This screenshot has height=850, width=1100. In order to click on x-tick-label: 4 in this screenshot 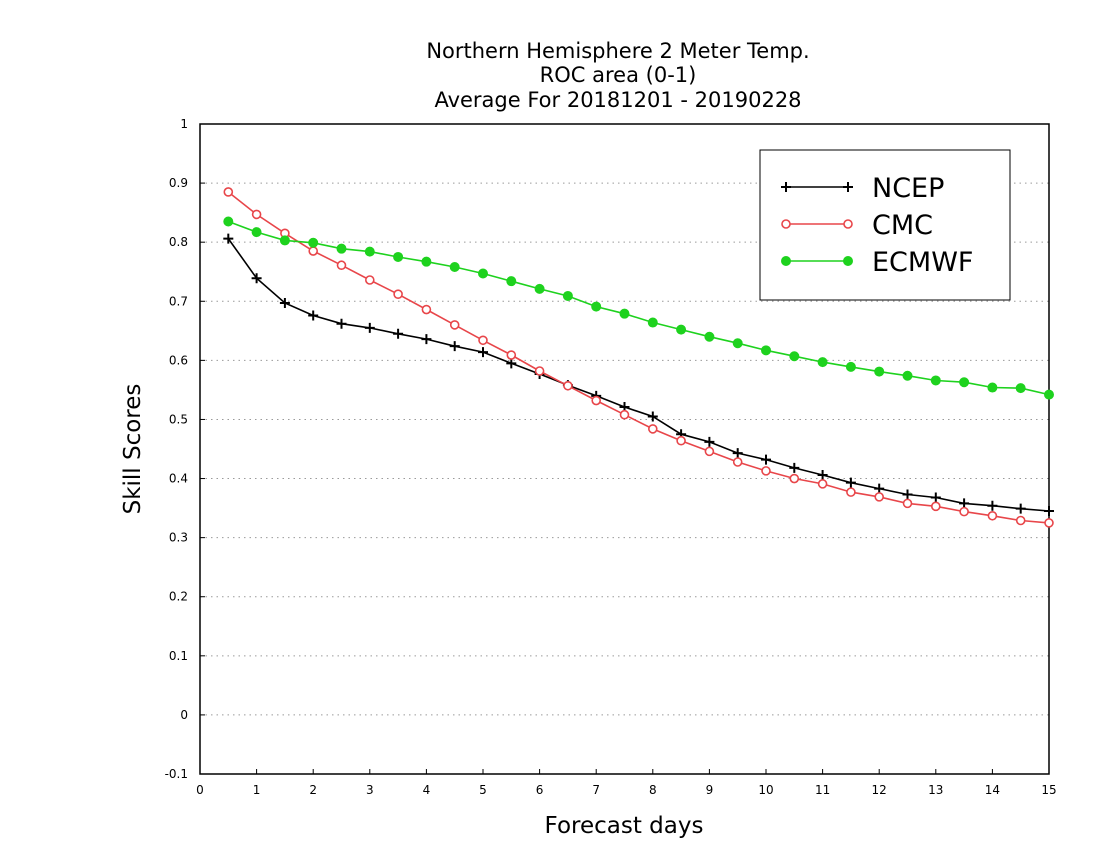, I will do `click(427, 790)`.